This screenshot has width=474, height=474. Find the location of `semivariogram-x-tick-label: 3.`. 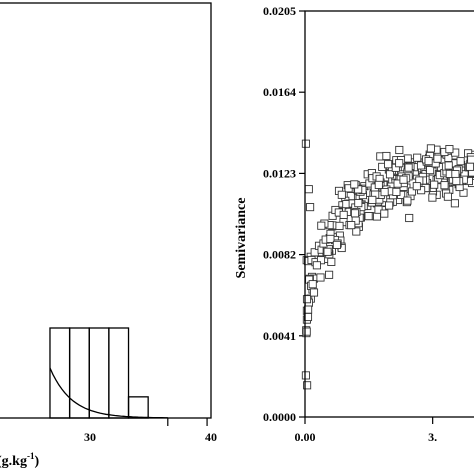

semivariogram-x-tick-label: 3. is located at coordinates (432, 437).